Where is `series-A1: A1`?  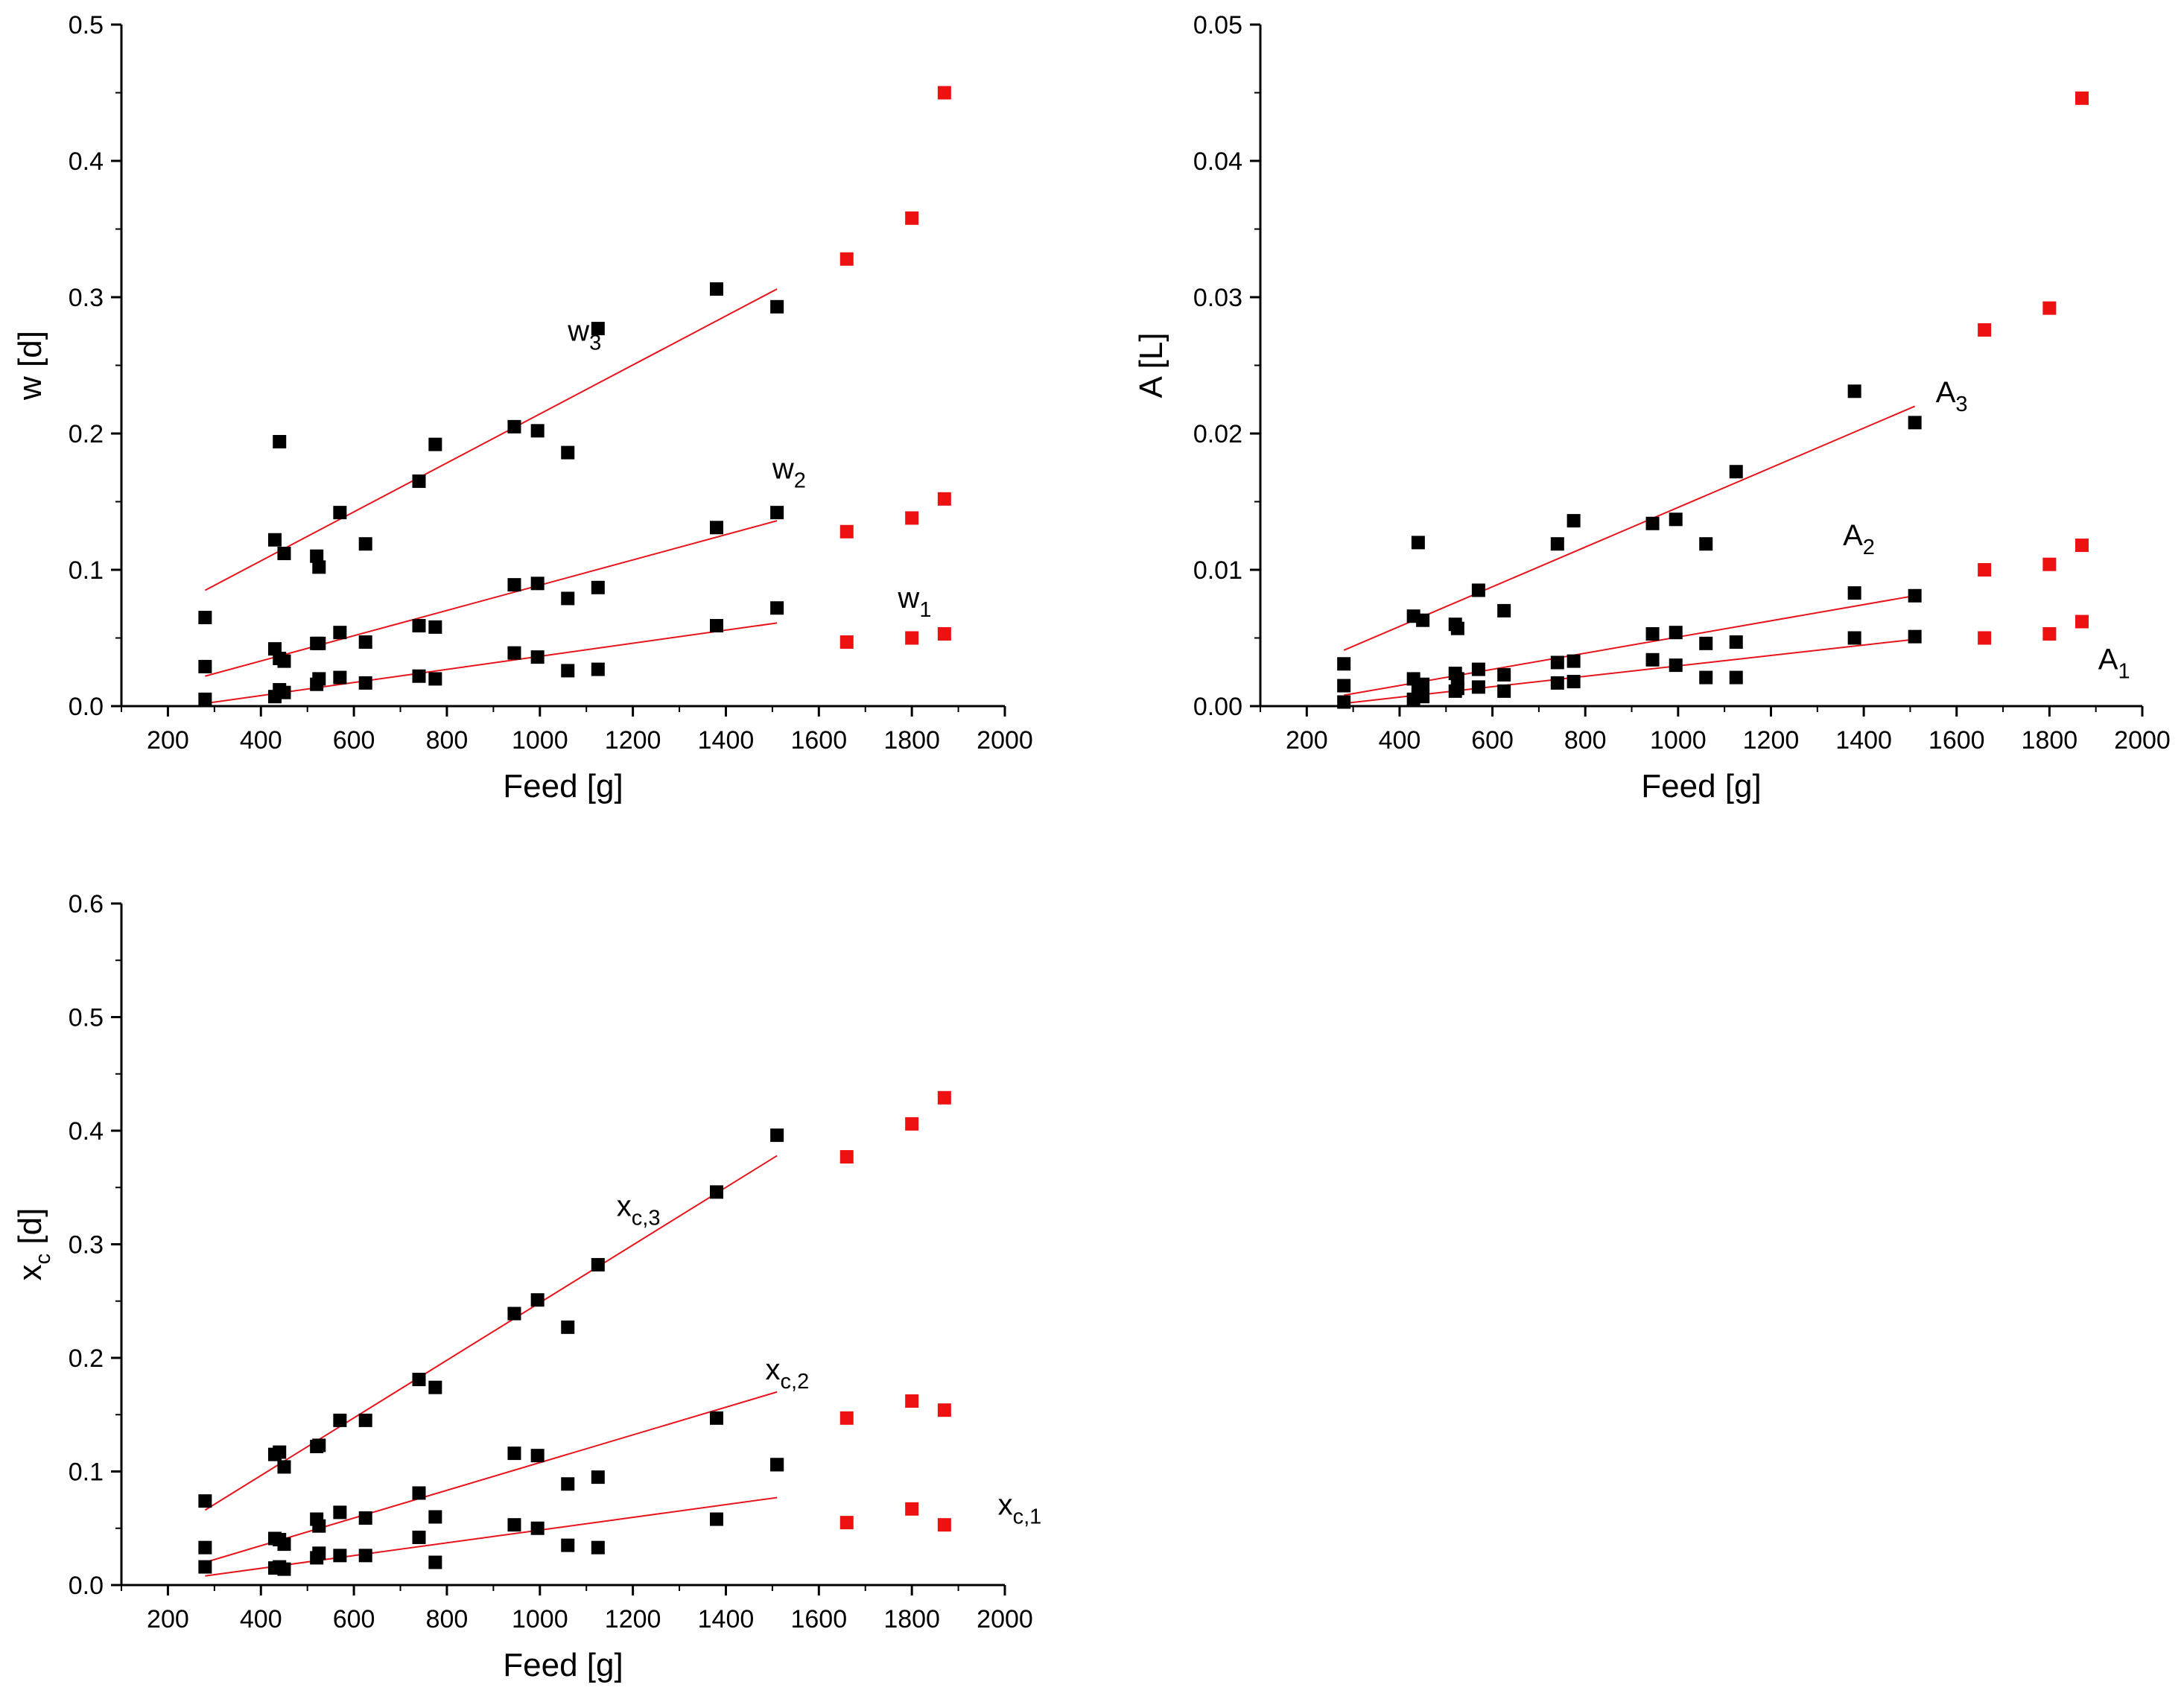
series-A1: A1 is located at coordinates (1733, 662).